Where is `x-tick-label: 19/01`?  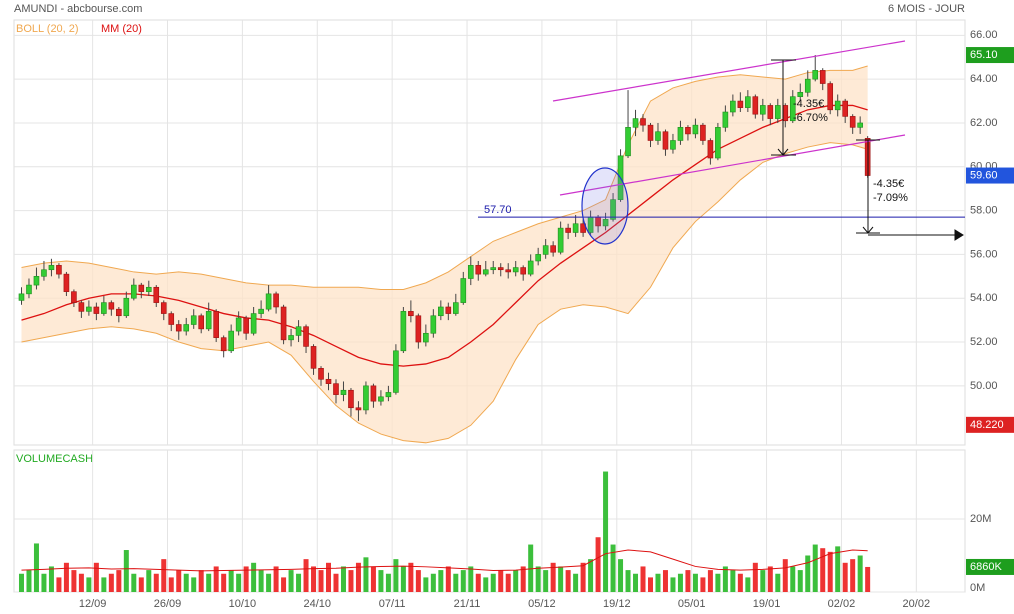 x-tick-label: 19/01 is located at coordinates (767, 604).